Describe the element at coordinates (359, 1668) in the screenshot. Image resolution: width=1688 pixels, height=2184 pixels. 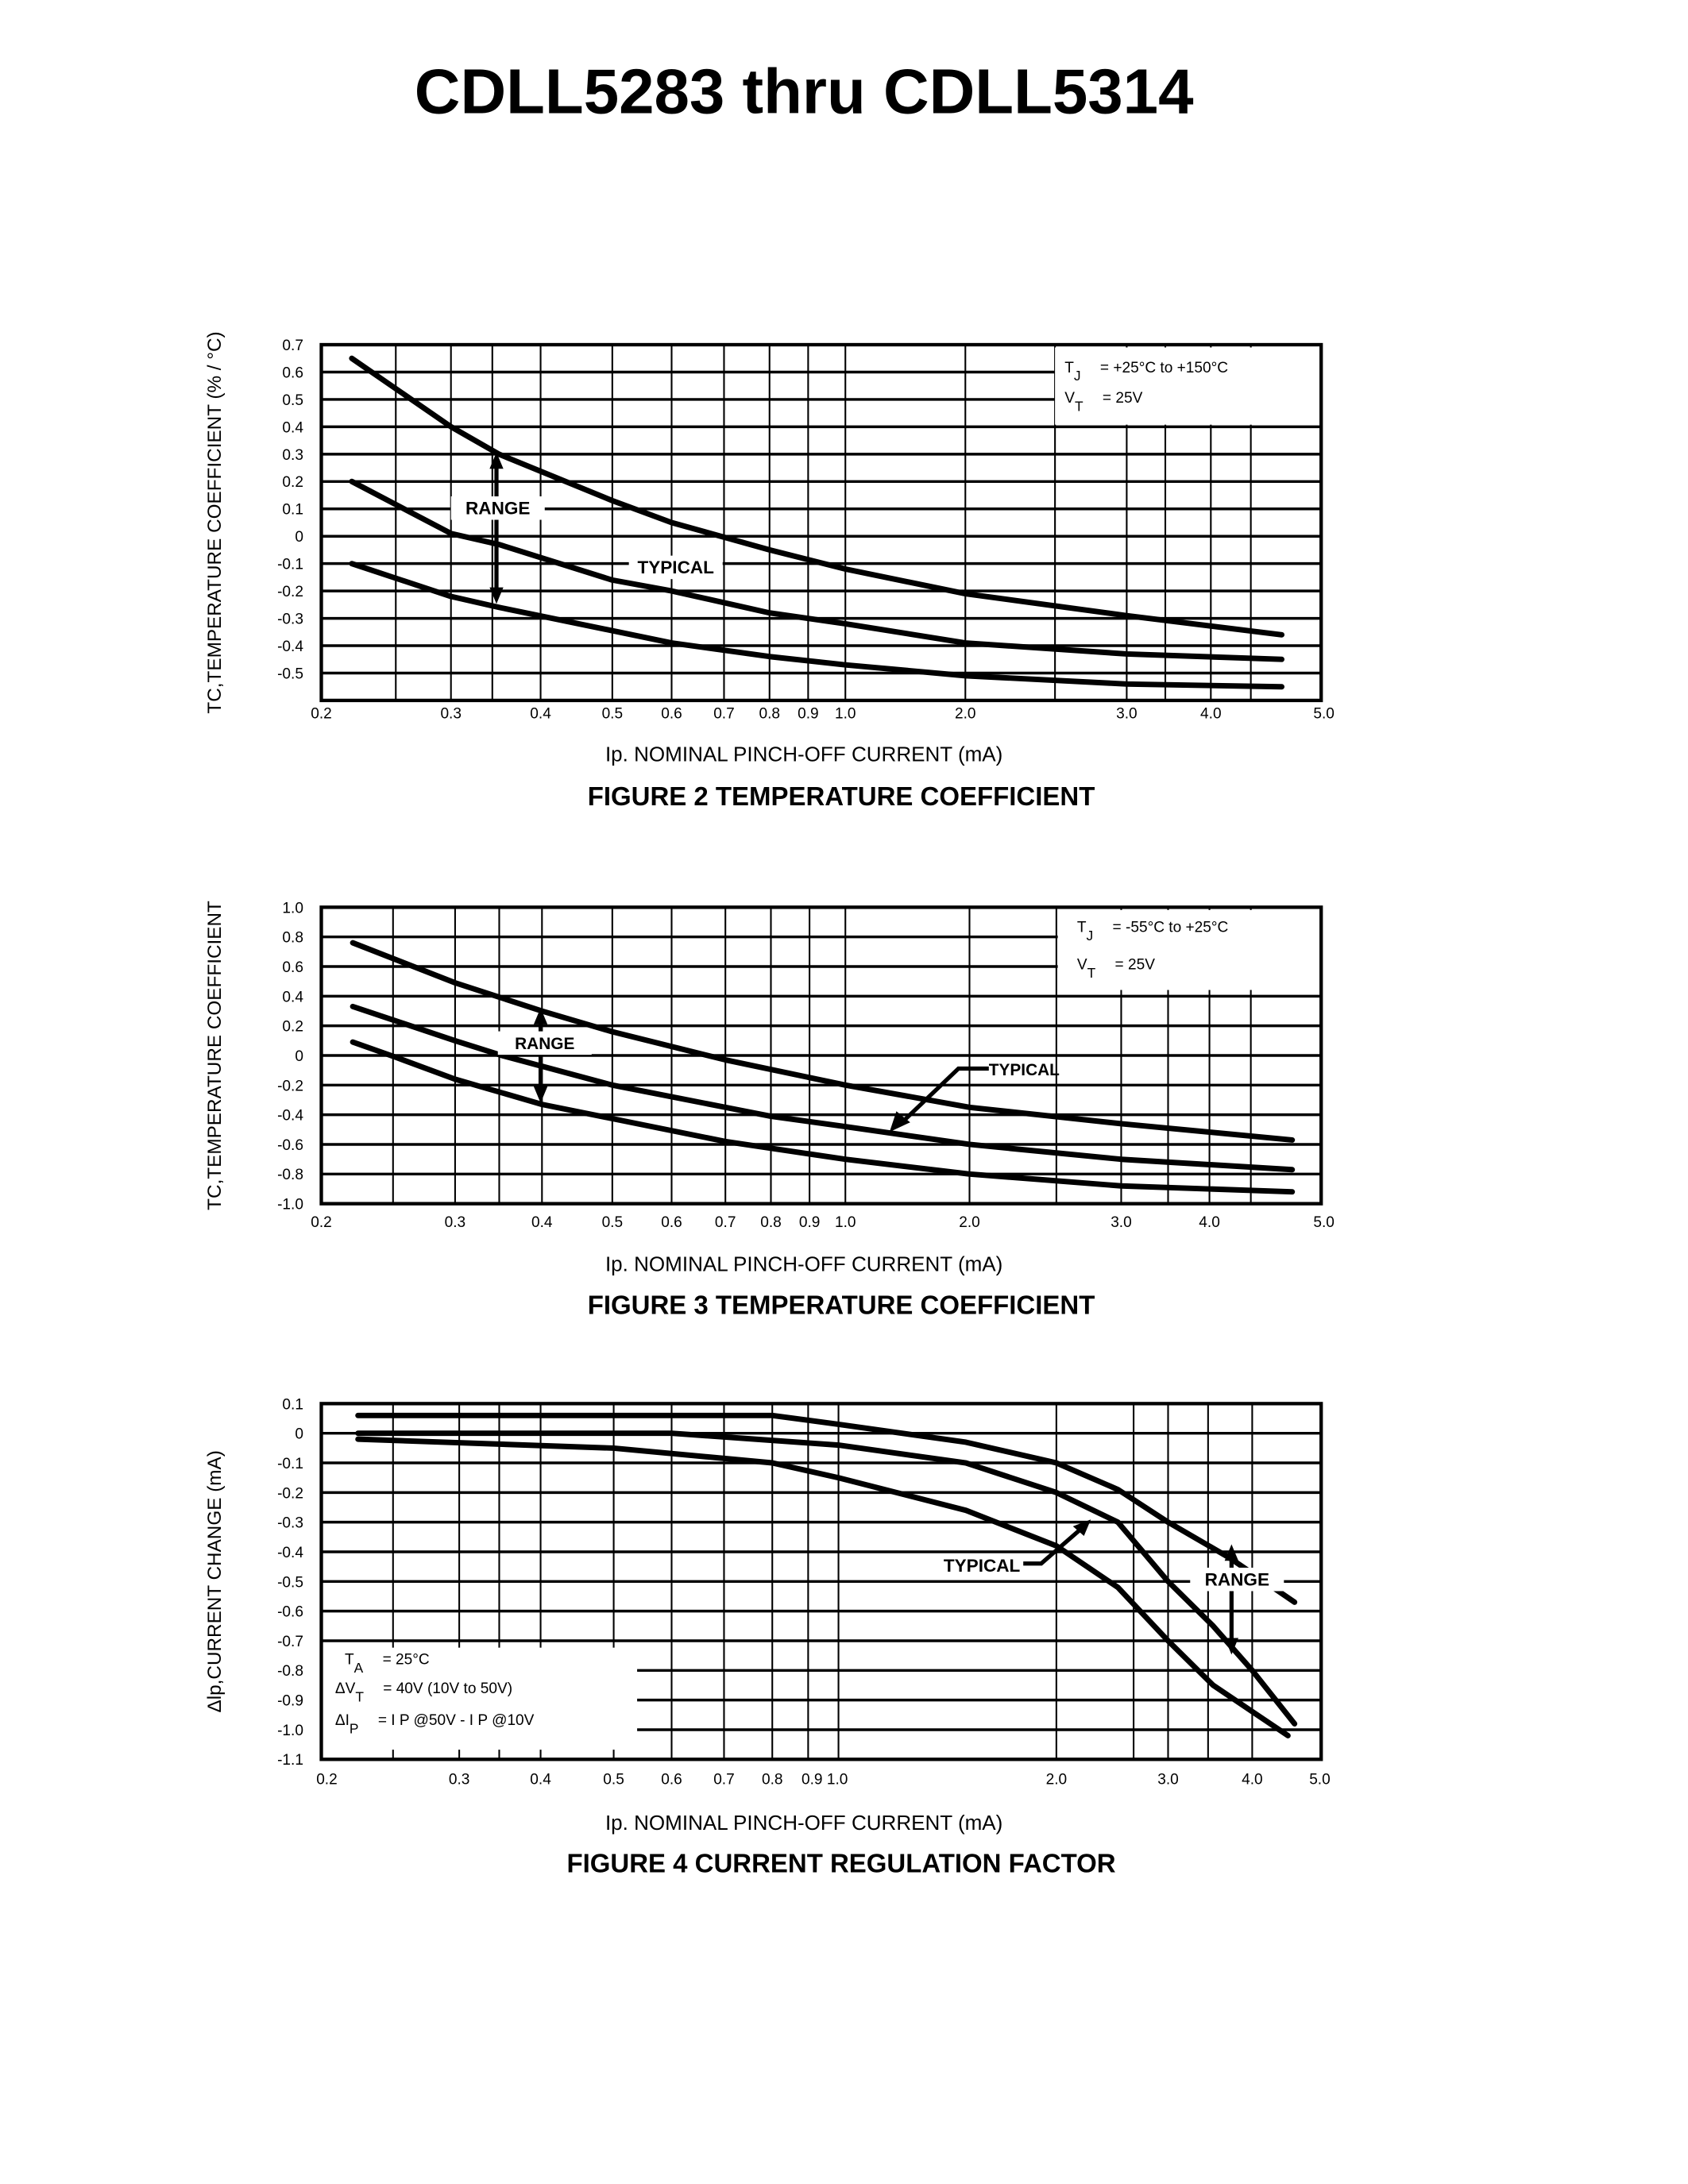
I see `legend-subscript: A` at that location.